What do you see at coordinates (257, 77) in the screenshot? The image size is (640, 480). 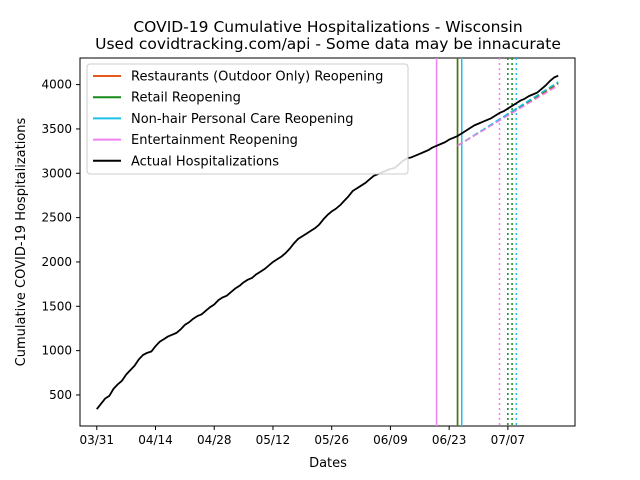 I see `legend-label: Restaurants (Outdoor Only) Reopening` at bounding box center [257, 77].